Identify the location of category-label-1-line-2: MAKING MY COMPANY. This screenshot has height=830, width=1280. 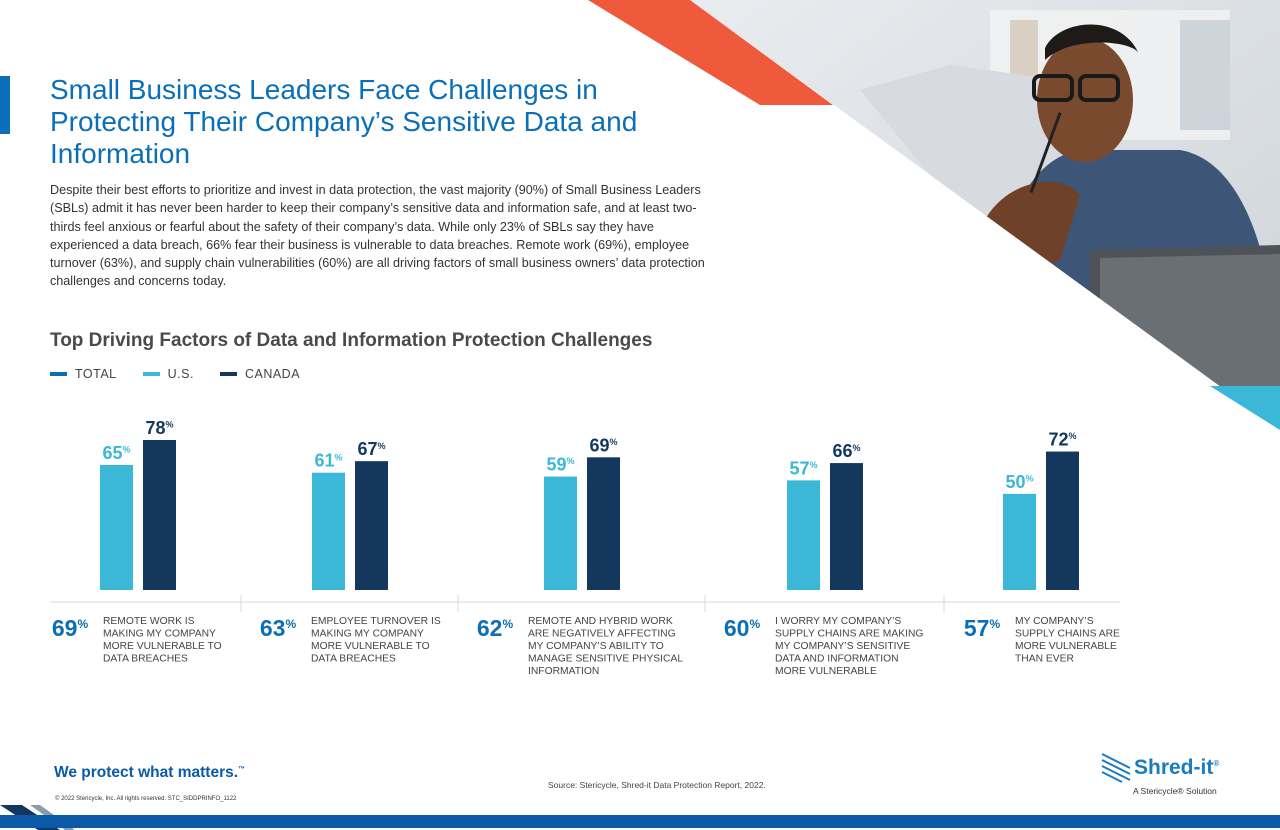
(159, 634).